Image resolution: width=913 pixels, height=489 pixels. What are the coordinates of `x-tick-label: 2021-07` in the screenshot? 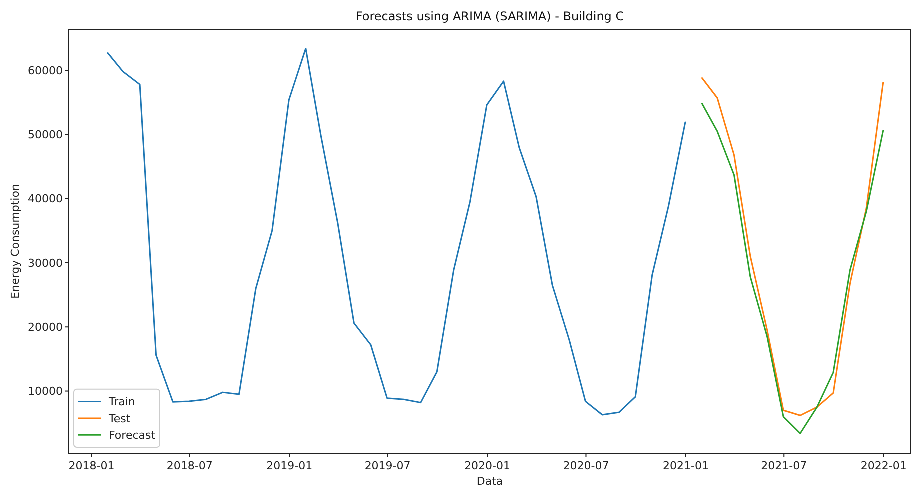 It's located at (784, 466).